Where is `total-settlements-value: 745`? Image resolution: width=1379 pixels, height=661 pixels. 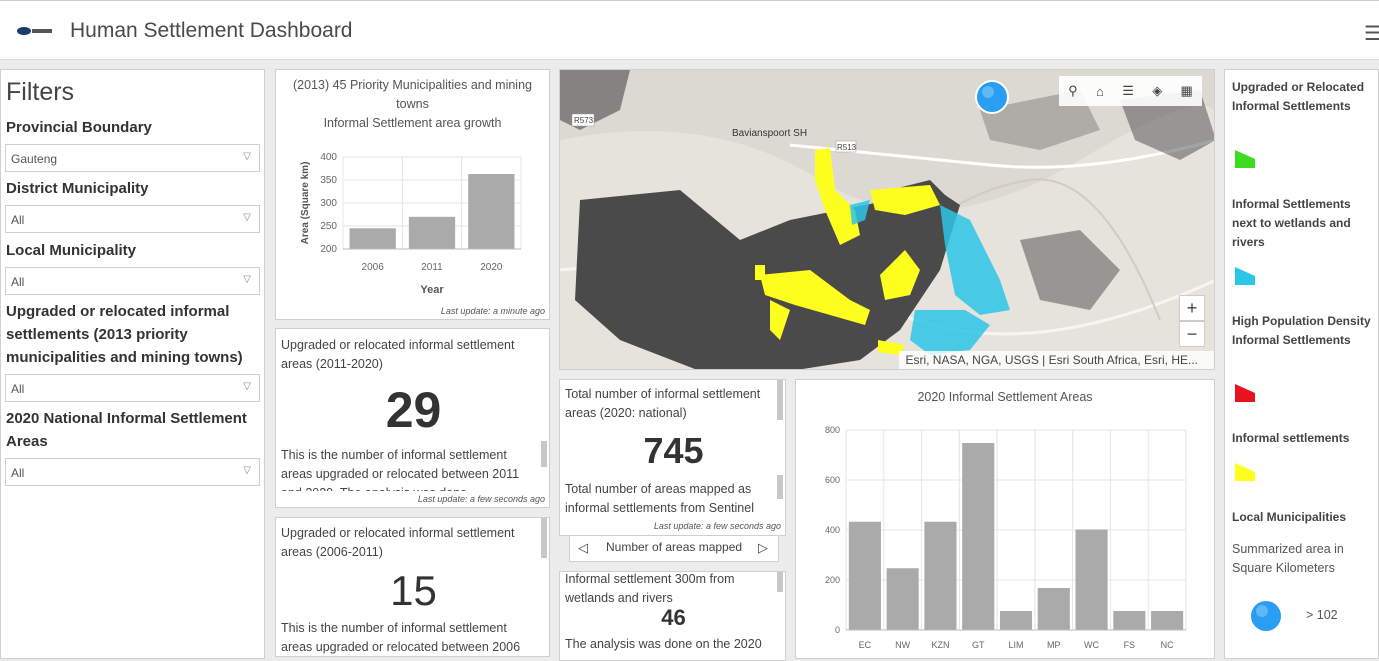
total-settlements-value: 745 is located at coordinates (673, 450).